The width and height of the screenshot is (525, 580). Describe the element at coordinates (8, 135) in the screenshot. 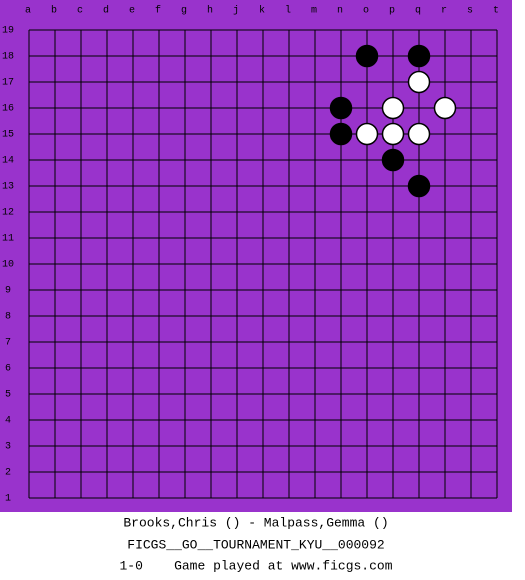

I see `row-label: 15` at that location.